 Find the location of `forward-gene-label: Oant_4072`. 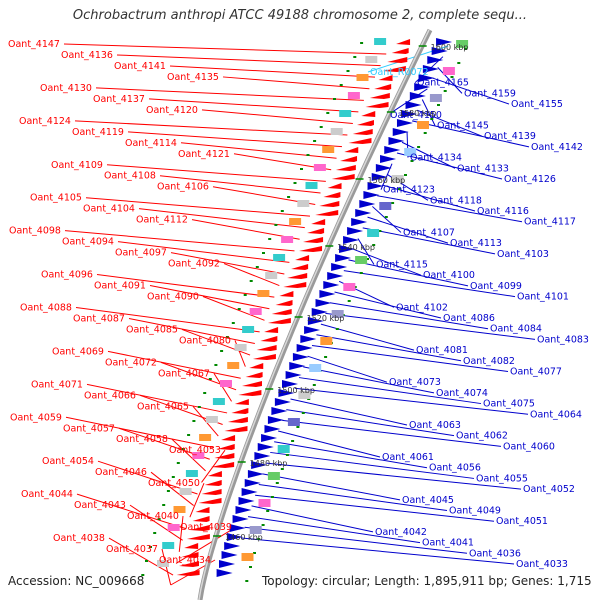

forward-gene-label: Oant_4072 is located at coordinates (131, 362).